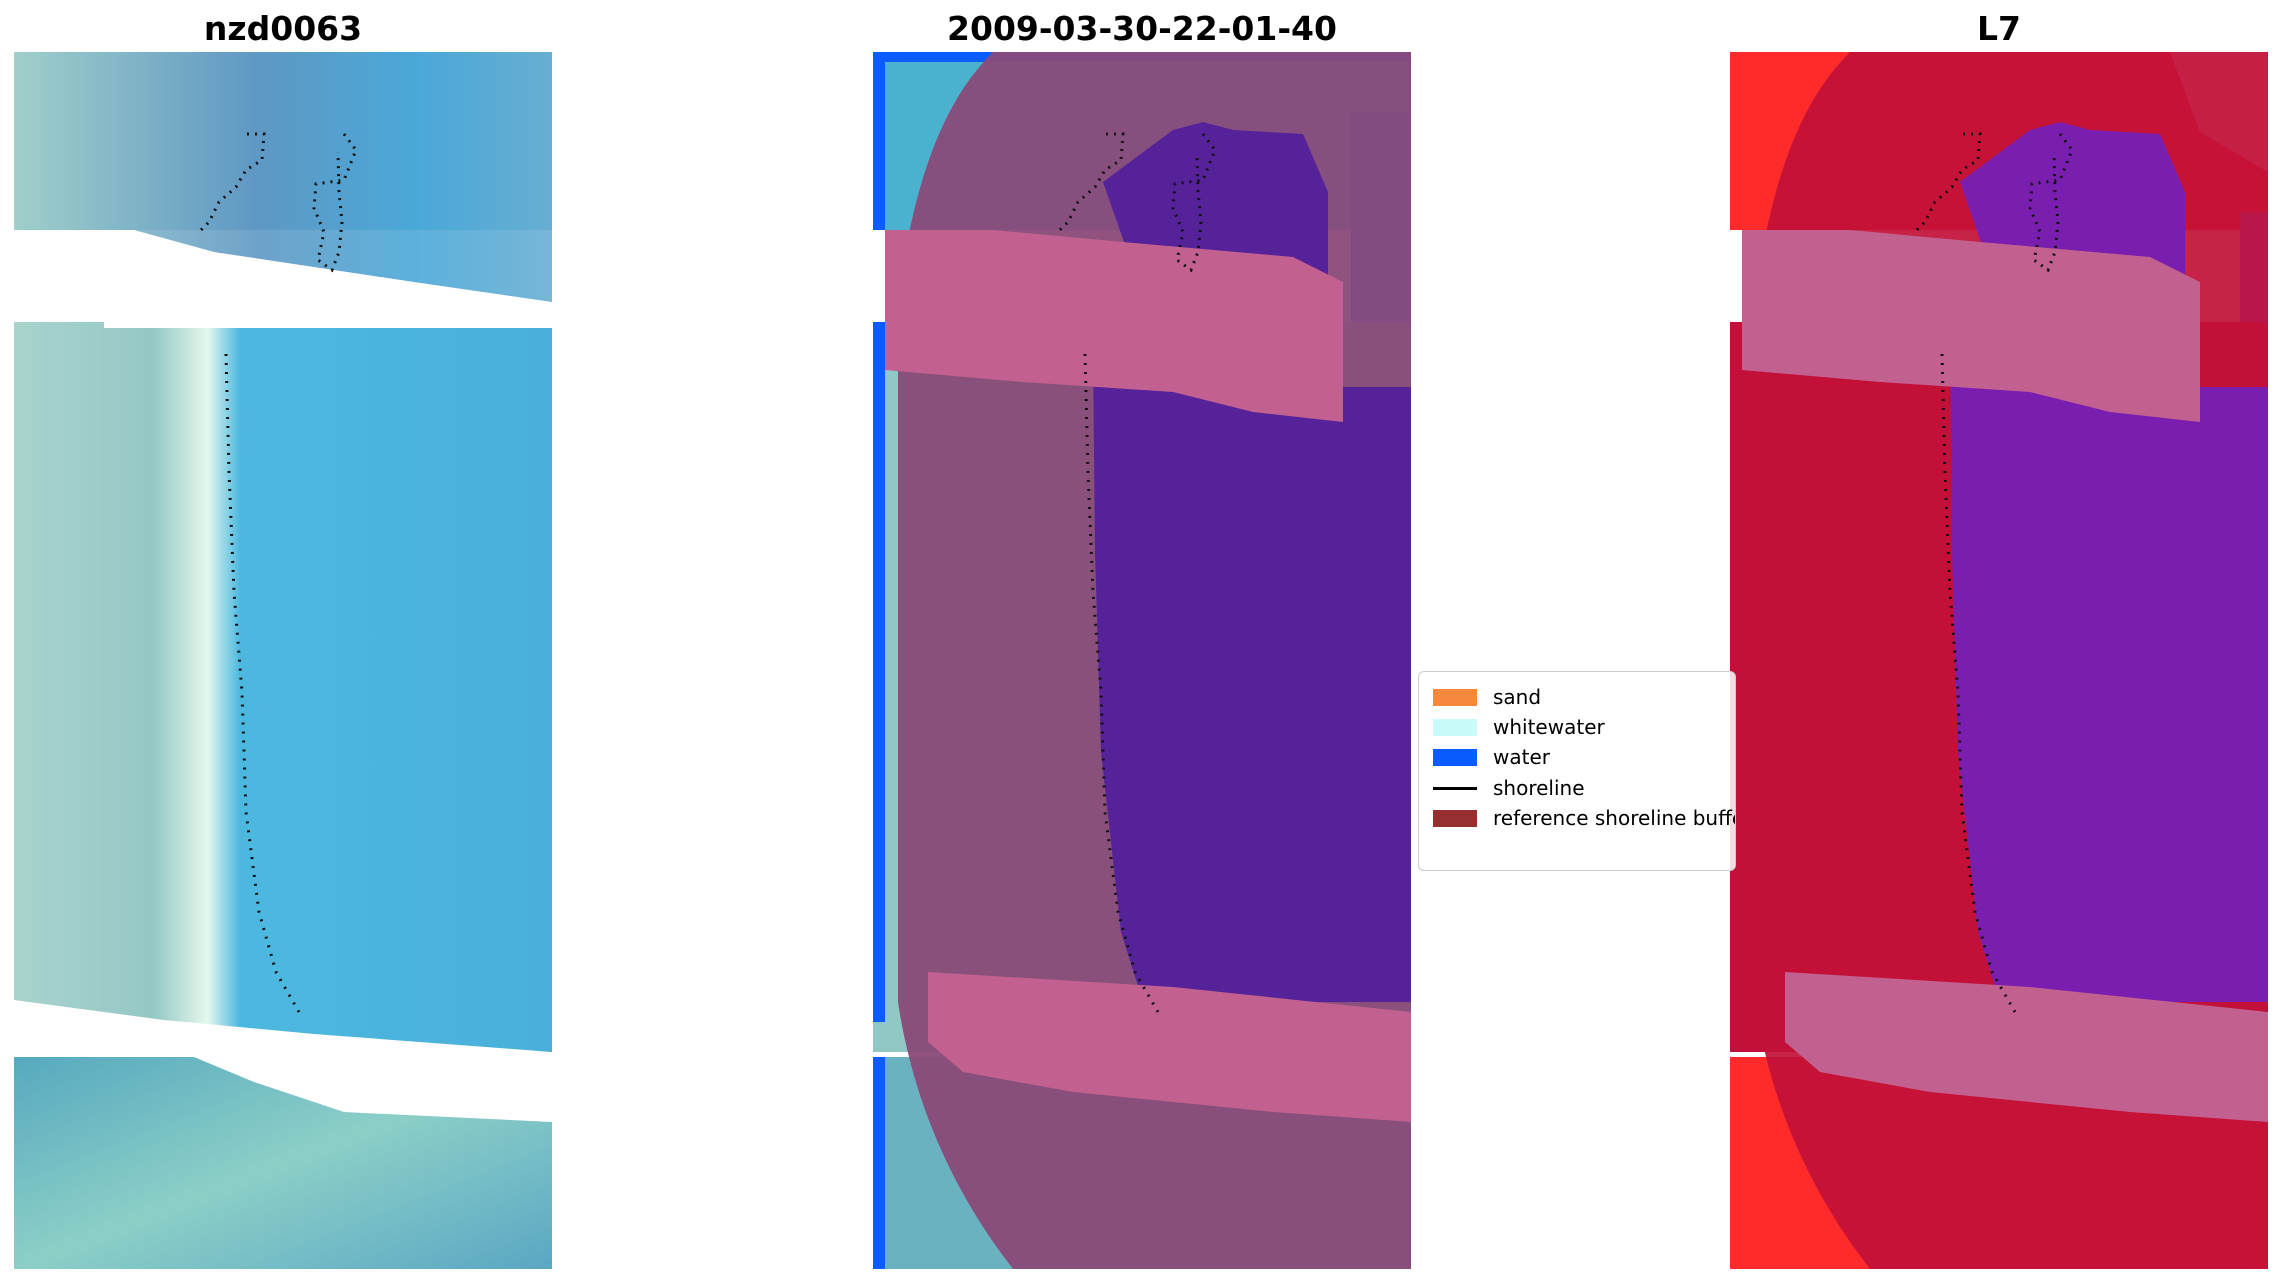 This screenshot has height=1283, width=2280. I want to click on legend-label: reference shoreline buffer, so click(1614, 818).